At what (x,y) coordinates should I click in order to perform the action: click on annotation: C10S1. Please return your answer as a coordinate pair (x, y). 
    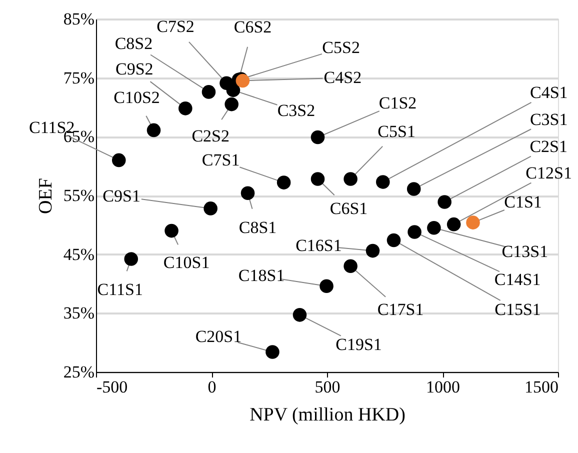
    Looking at the image, I should click on (186, 262).